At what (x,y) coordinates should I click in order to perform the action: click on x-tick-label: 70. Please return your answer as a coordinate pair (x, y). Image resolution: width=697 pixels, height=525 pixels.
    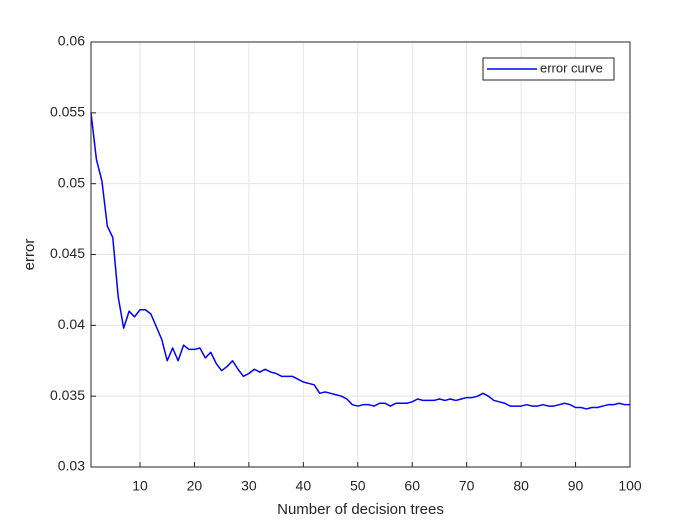
    Looking at the image, I should click on (467, 486).